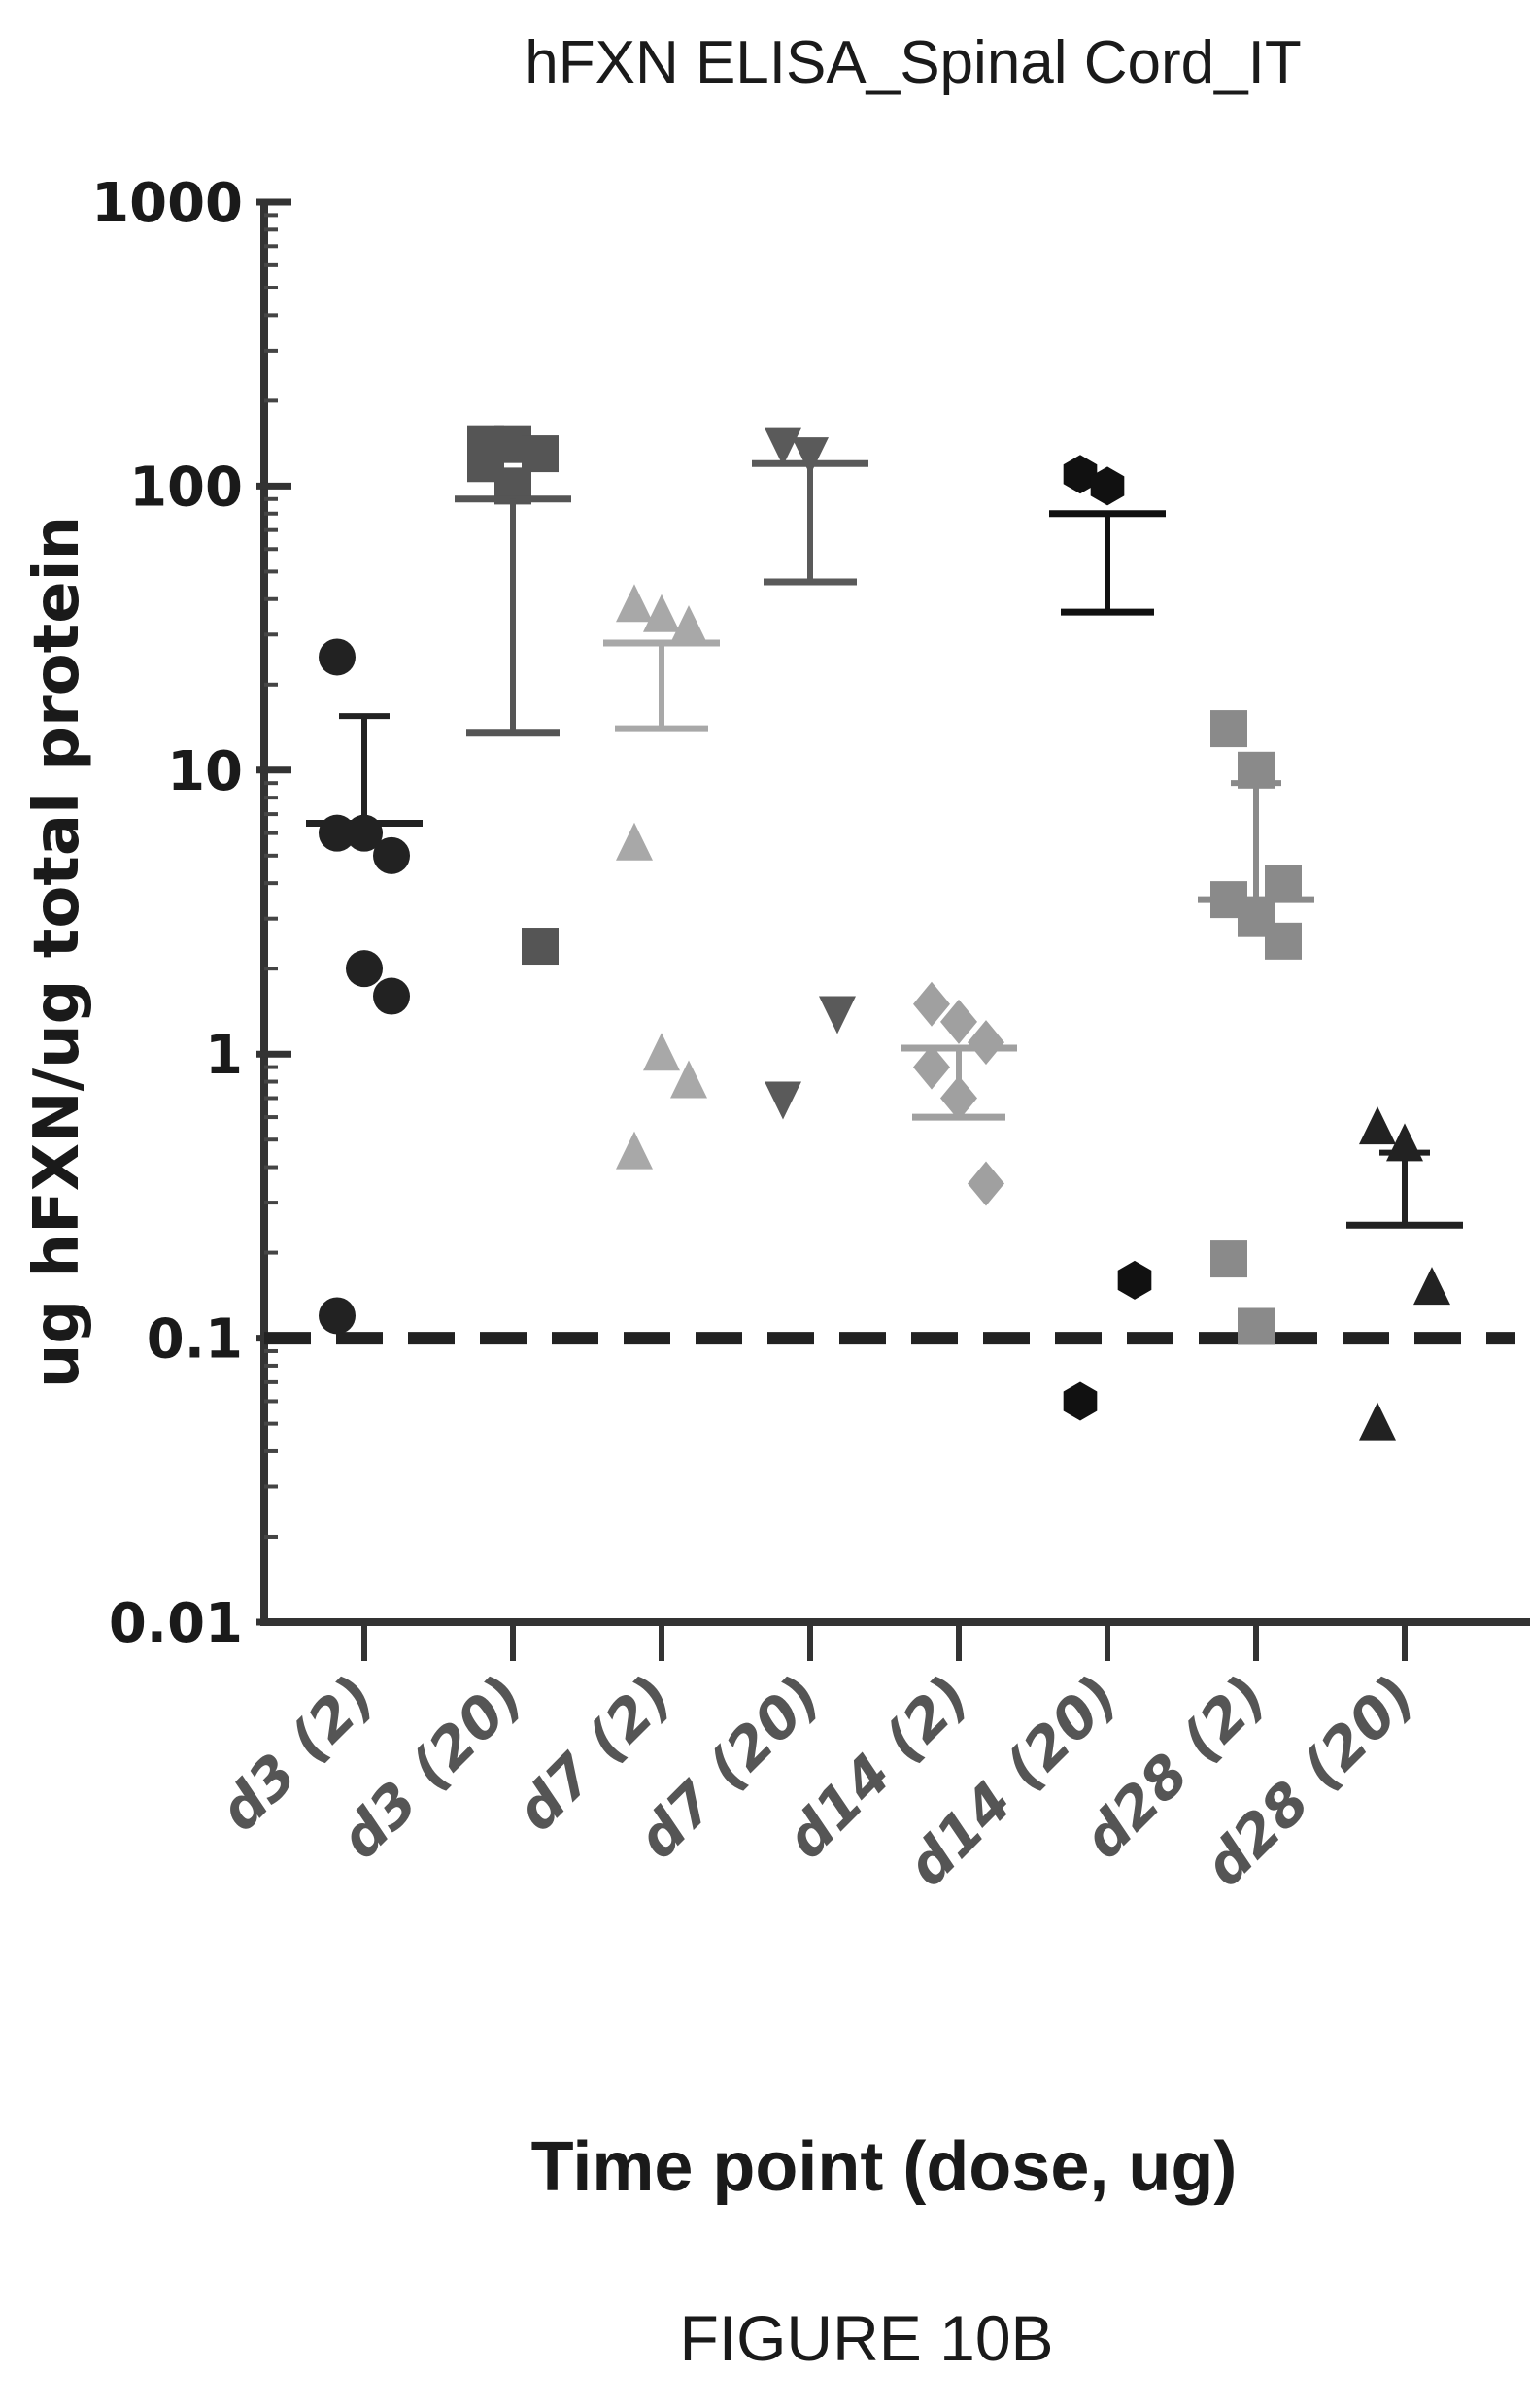 The image size is (1530, 2408). I want to click on y-tick-label: 10, so click(205, 771).